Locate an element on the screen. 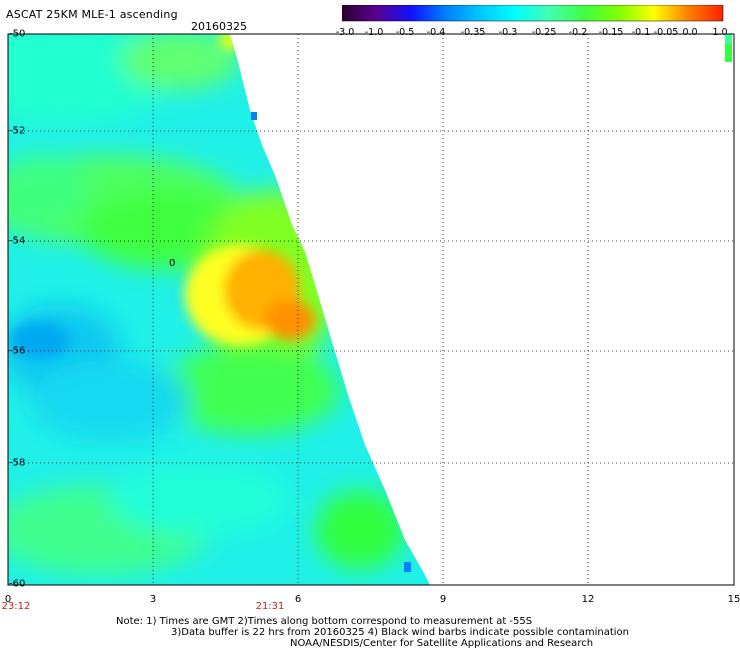 This screenshot has width=740, height=650. colorbar-label: -0.1 is located at coordinates (641, 32).